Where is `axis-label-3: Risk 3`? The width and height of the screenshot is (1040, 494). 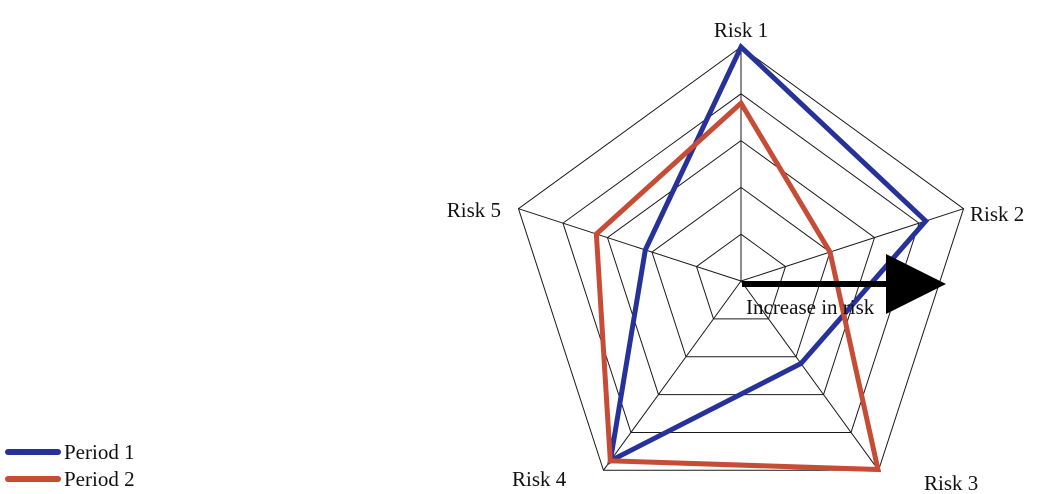 axis-label-3: Risk 3 is located at coordinates (951, 482).